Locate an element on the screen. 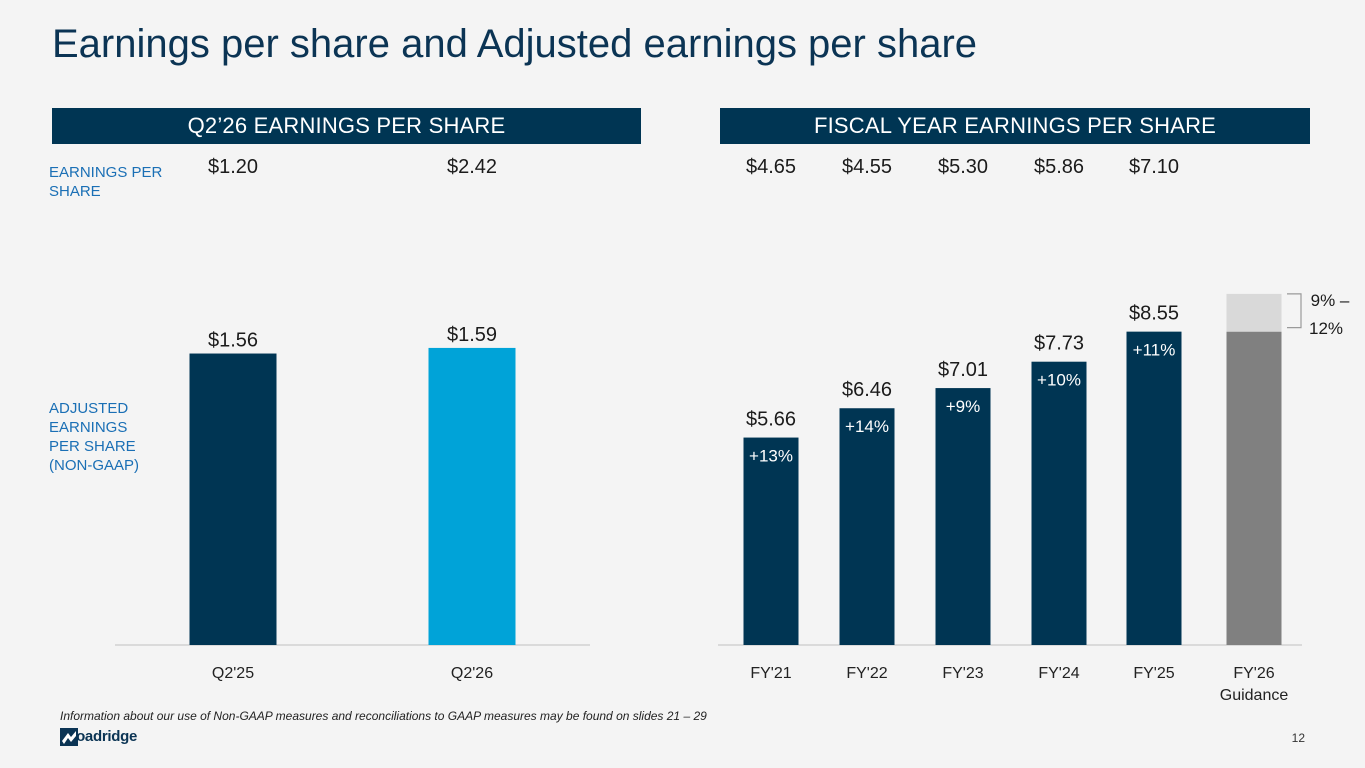 This screenshot has height=768, width=1365. fy-growth-label-3: +10% is located at coordinates (1059, 380).